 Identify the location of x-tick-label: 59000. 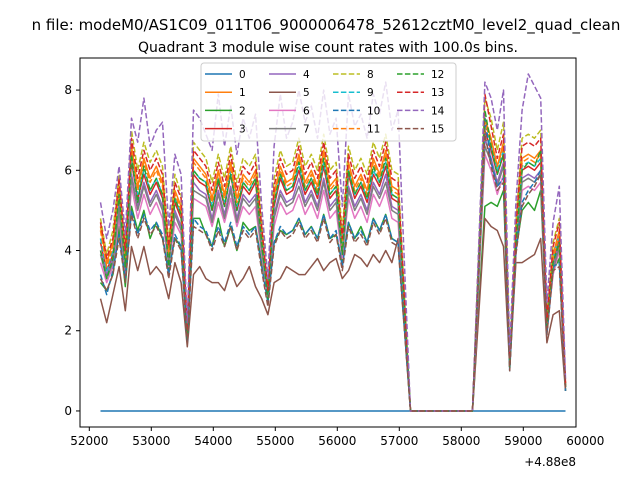
(523, 441).